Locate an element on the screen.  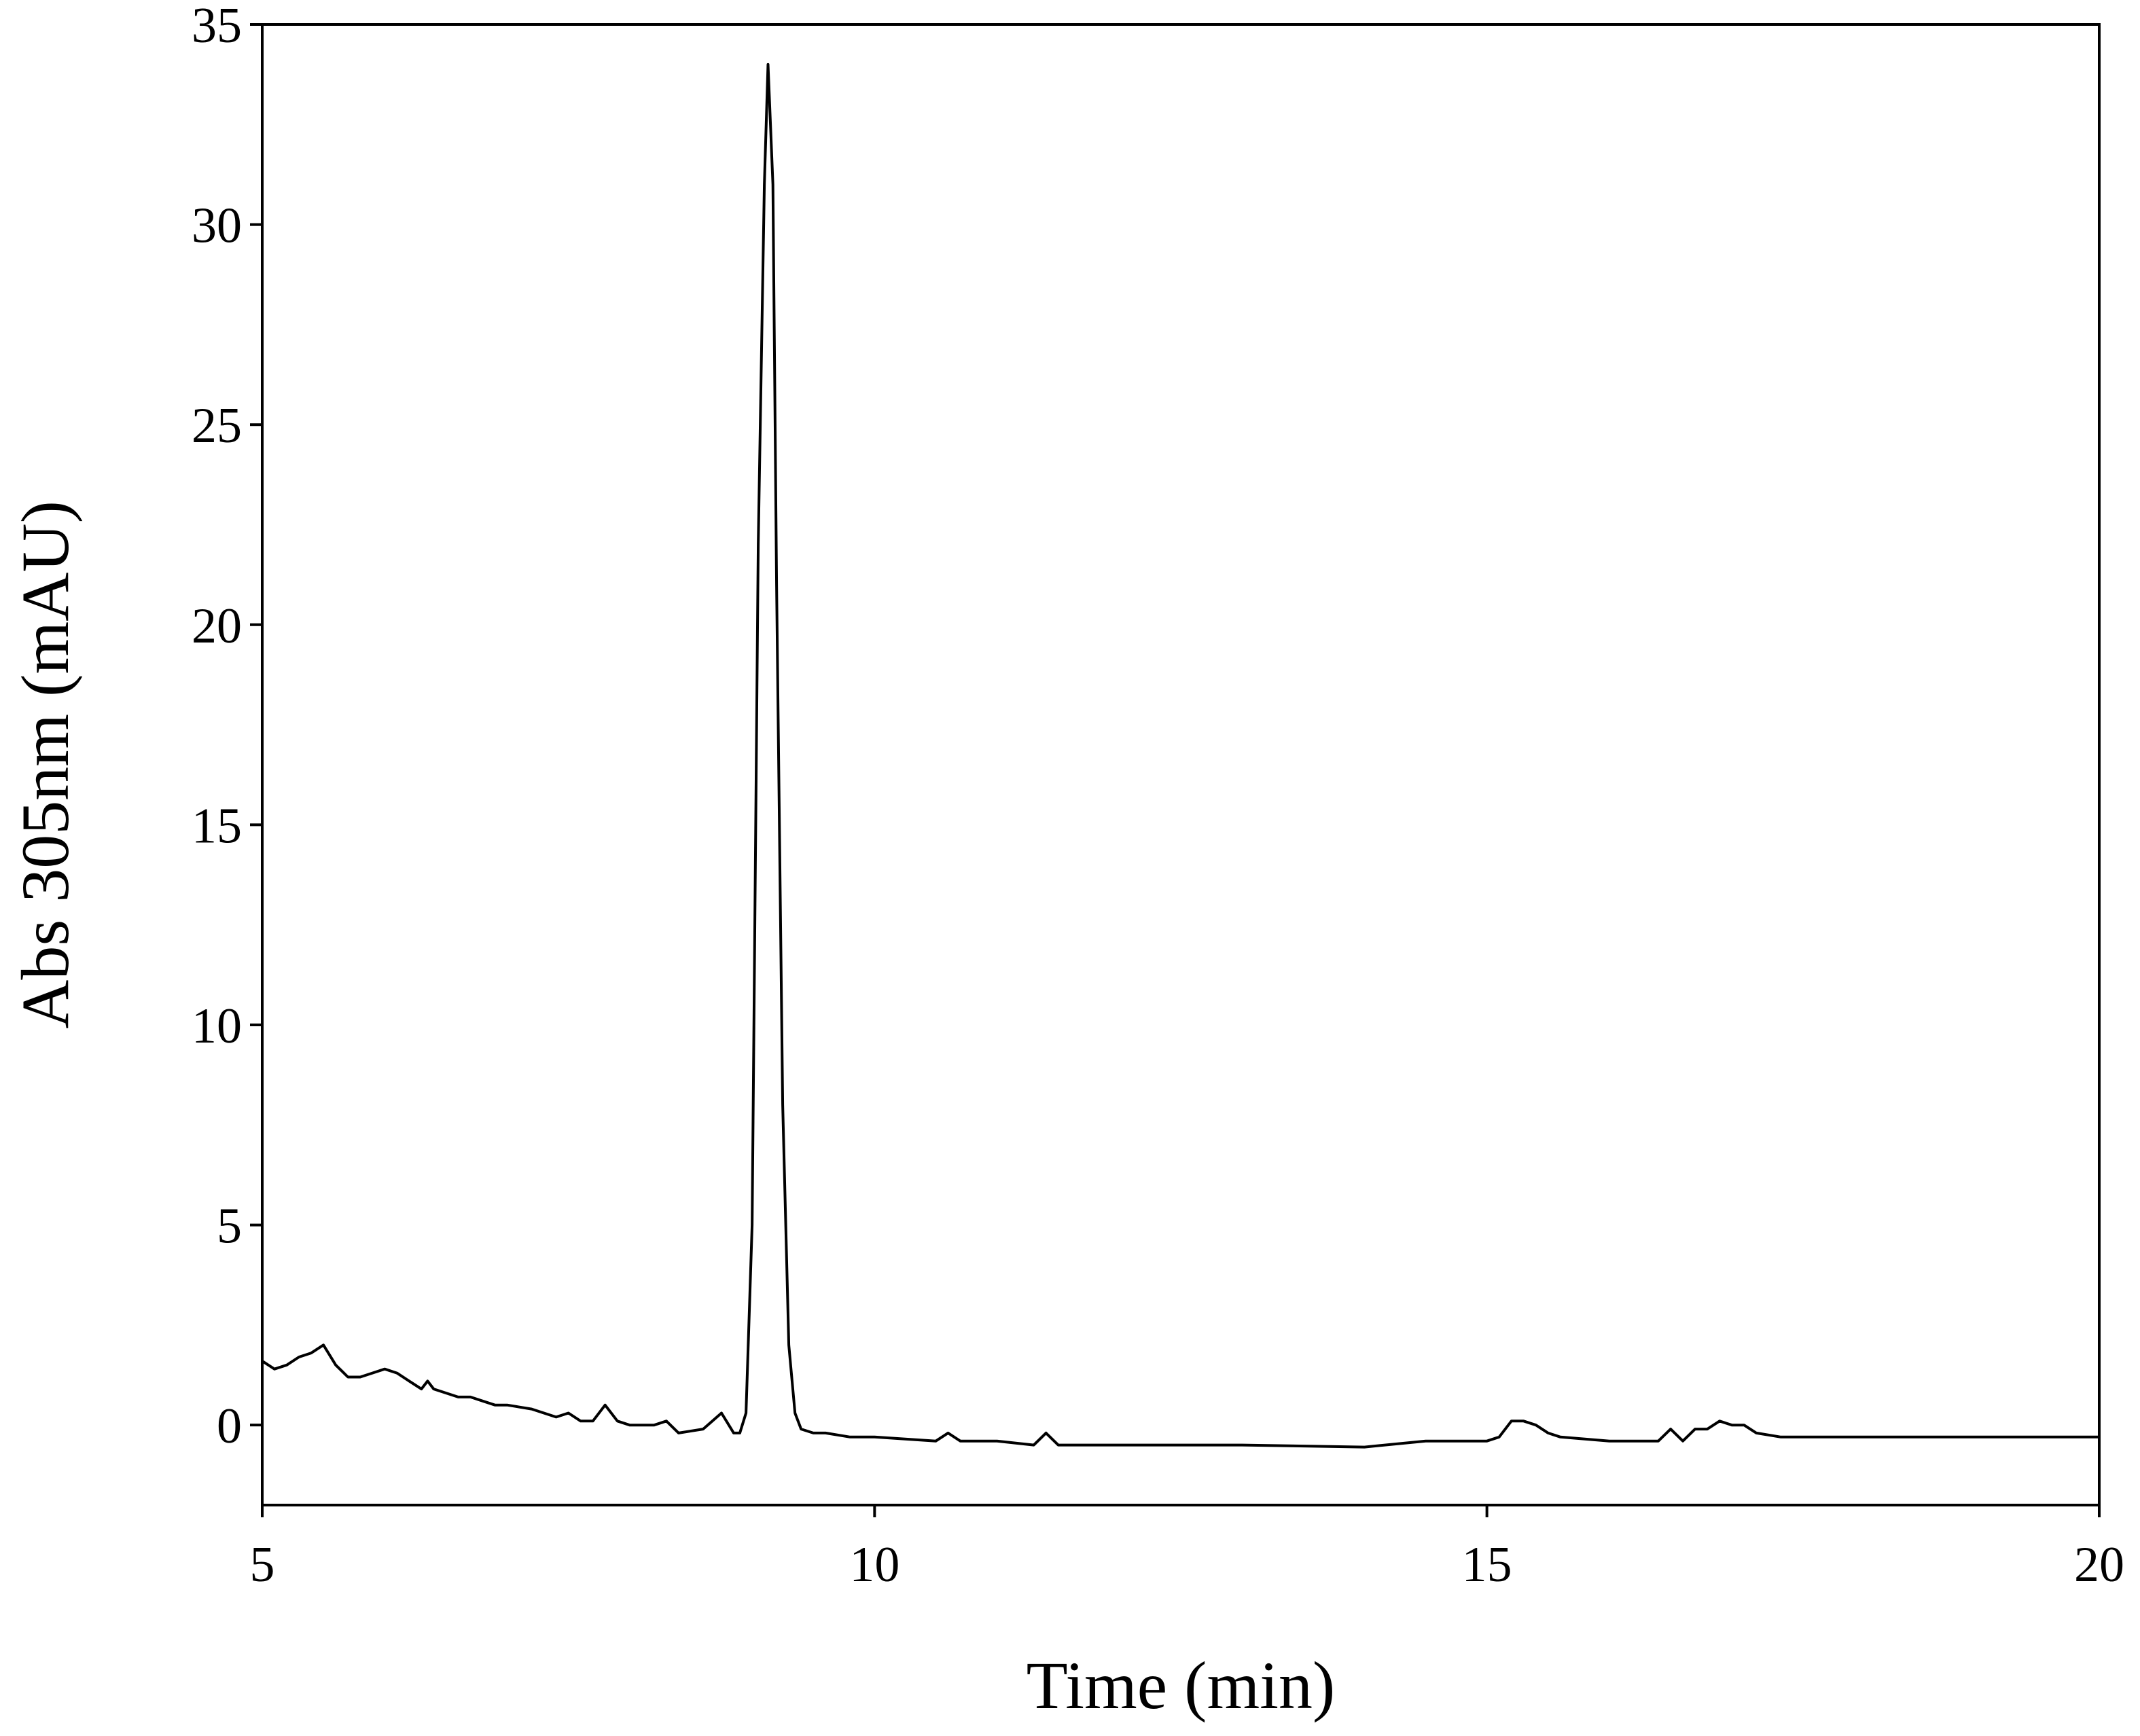
x-tick-label: 5 is located at coordinates (262, 1565).